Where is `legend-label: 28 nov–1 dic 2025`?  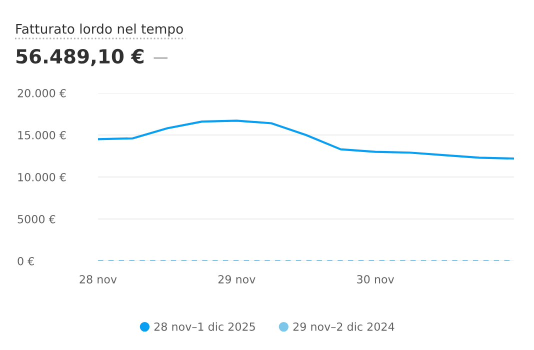
legend-label: 28 nov–1 dic 2025 is located at coordinates (204, 326).